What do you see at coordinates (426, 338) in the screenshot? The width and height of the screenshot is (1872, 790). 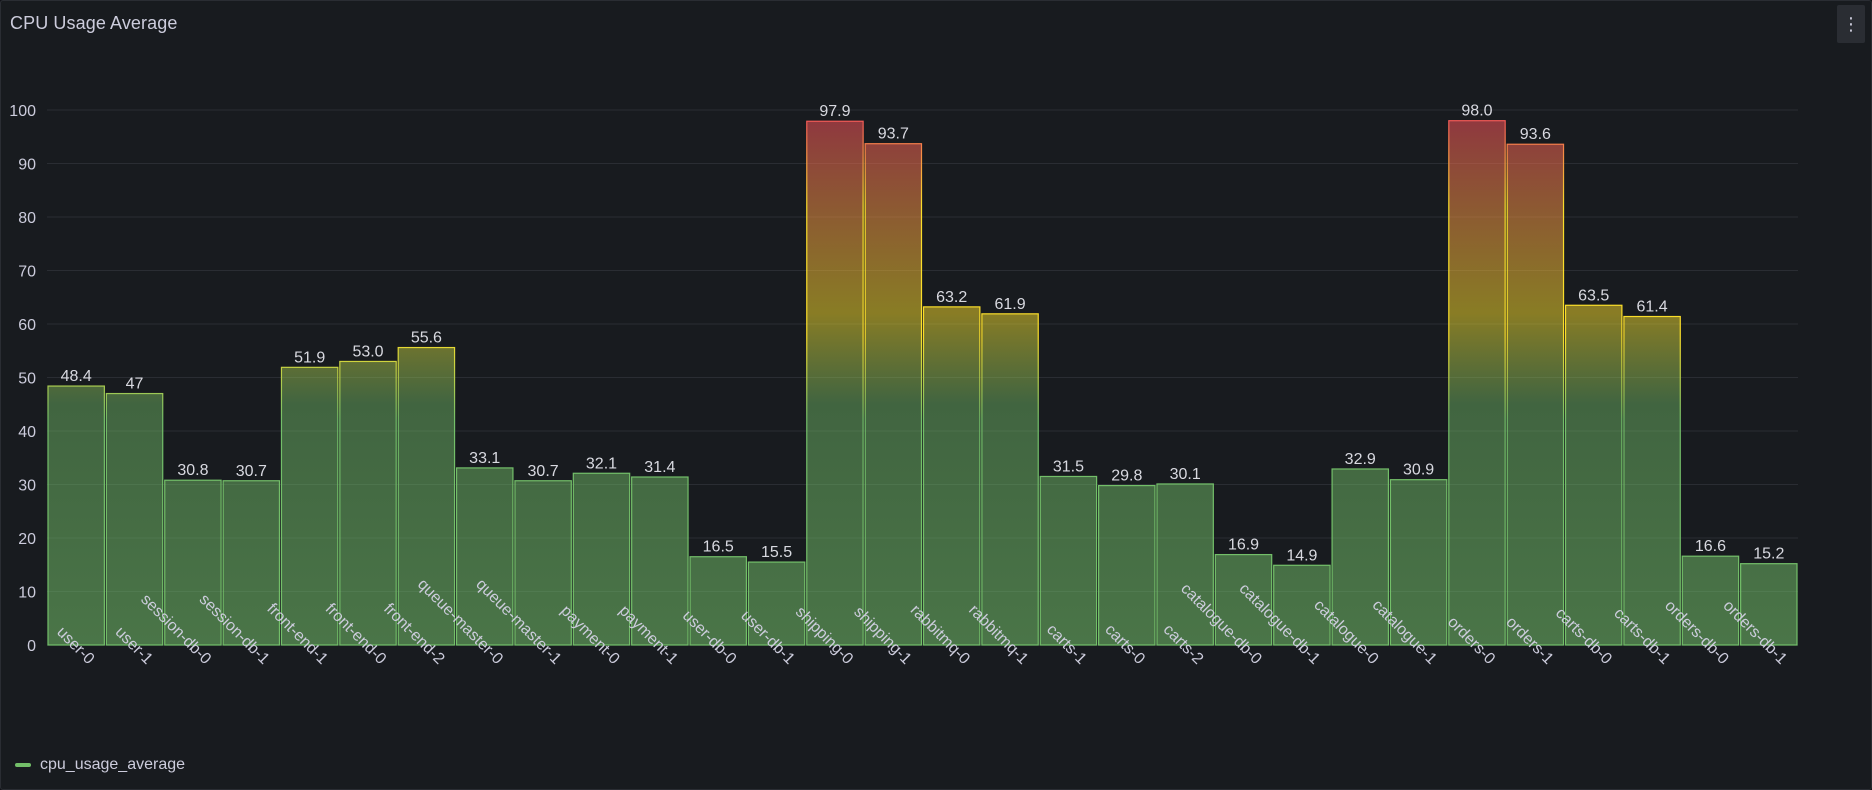 I see `bar-value-label: 55.6` at bounding box center [426, 338].